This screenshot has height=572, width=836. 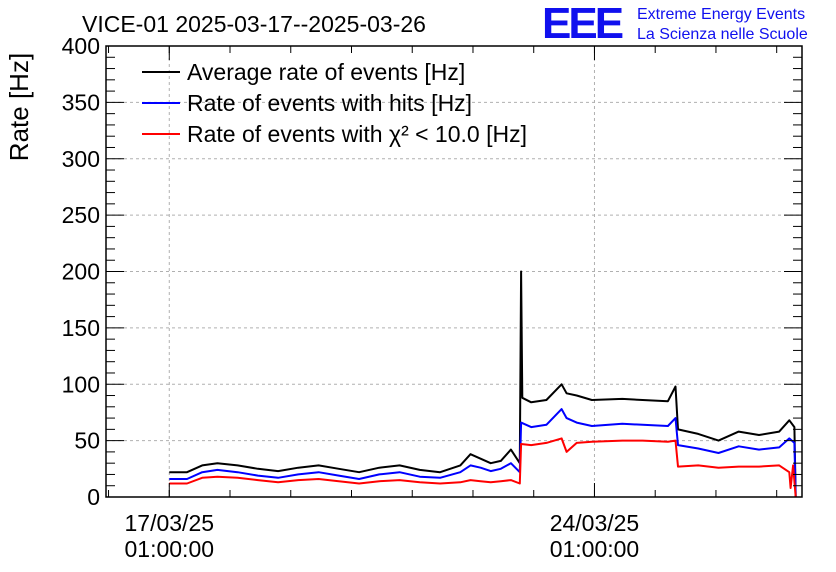 What do you see at coordinates (254, 24) in the screenshot?
I see `chart-title: VICE-01 2025-03-17--2025-03-26` at bounding box center [254, 24].